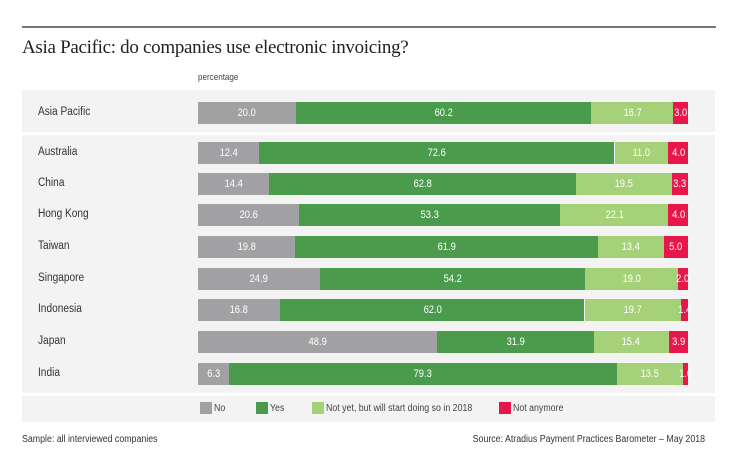 The height and width of the screenshot is (469, 733). I want to click on bar-segment: 62.8, so click(422, 184).